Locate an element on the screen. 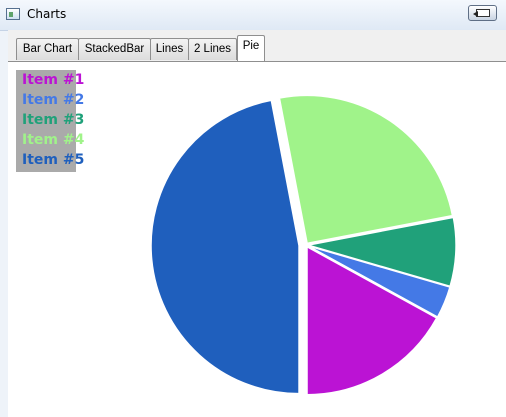 The image size is (506, 417). tab-lines: Lines is located at coordinates (169, 49).